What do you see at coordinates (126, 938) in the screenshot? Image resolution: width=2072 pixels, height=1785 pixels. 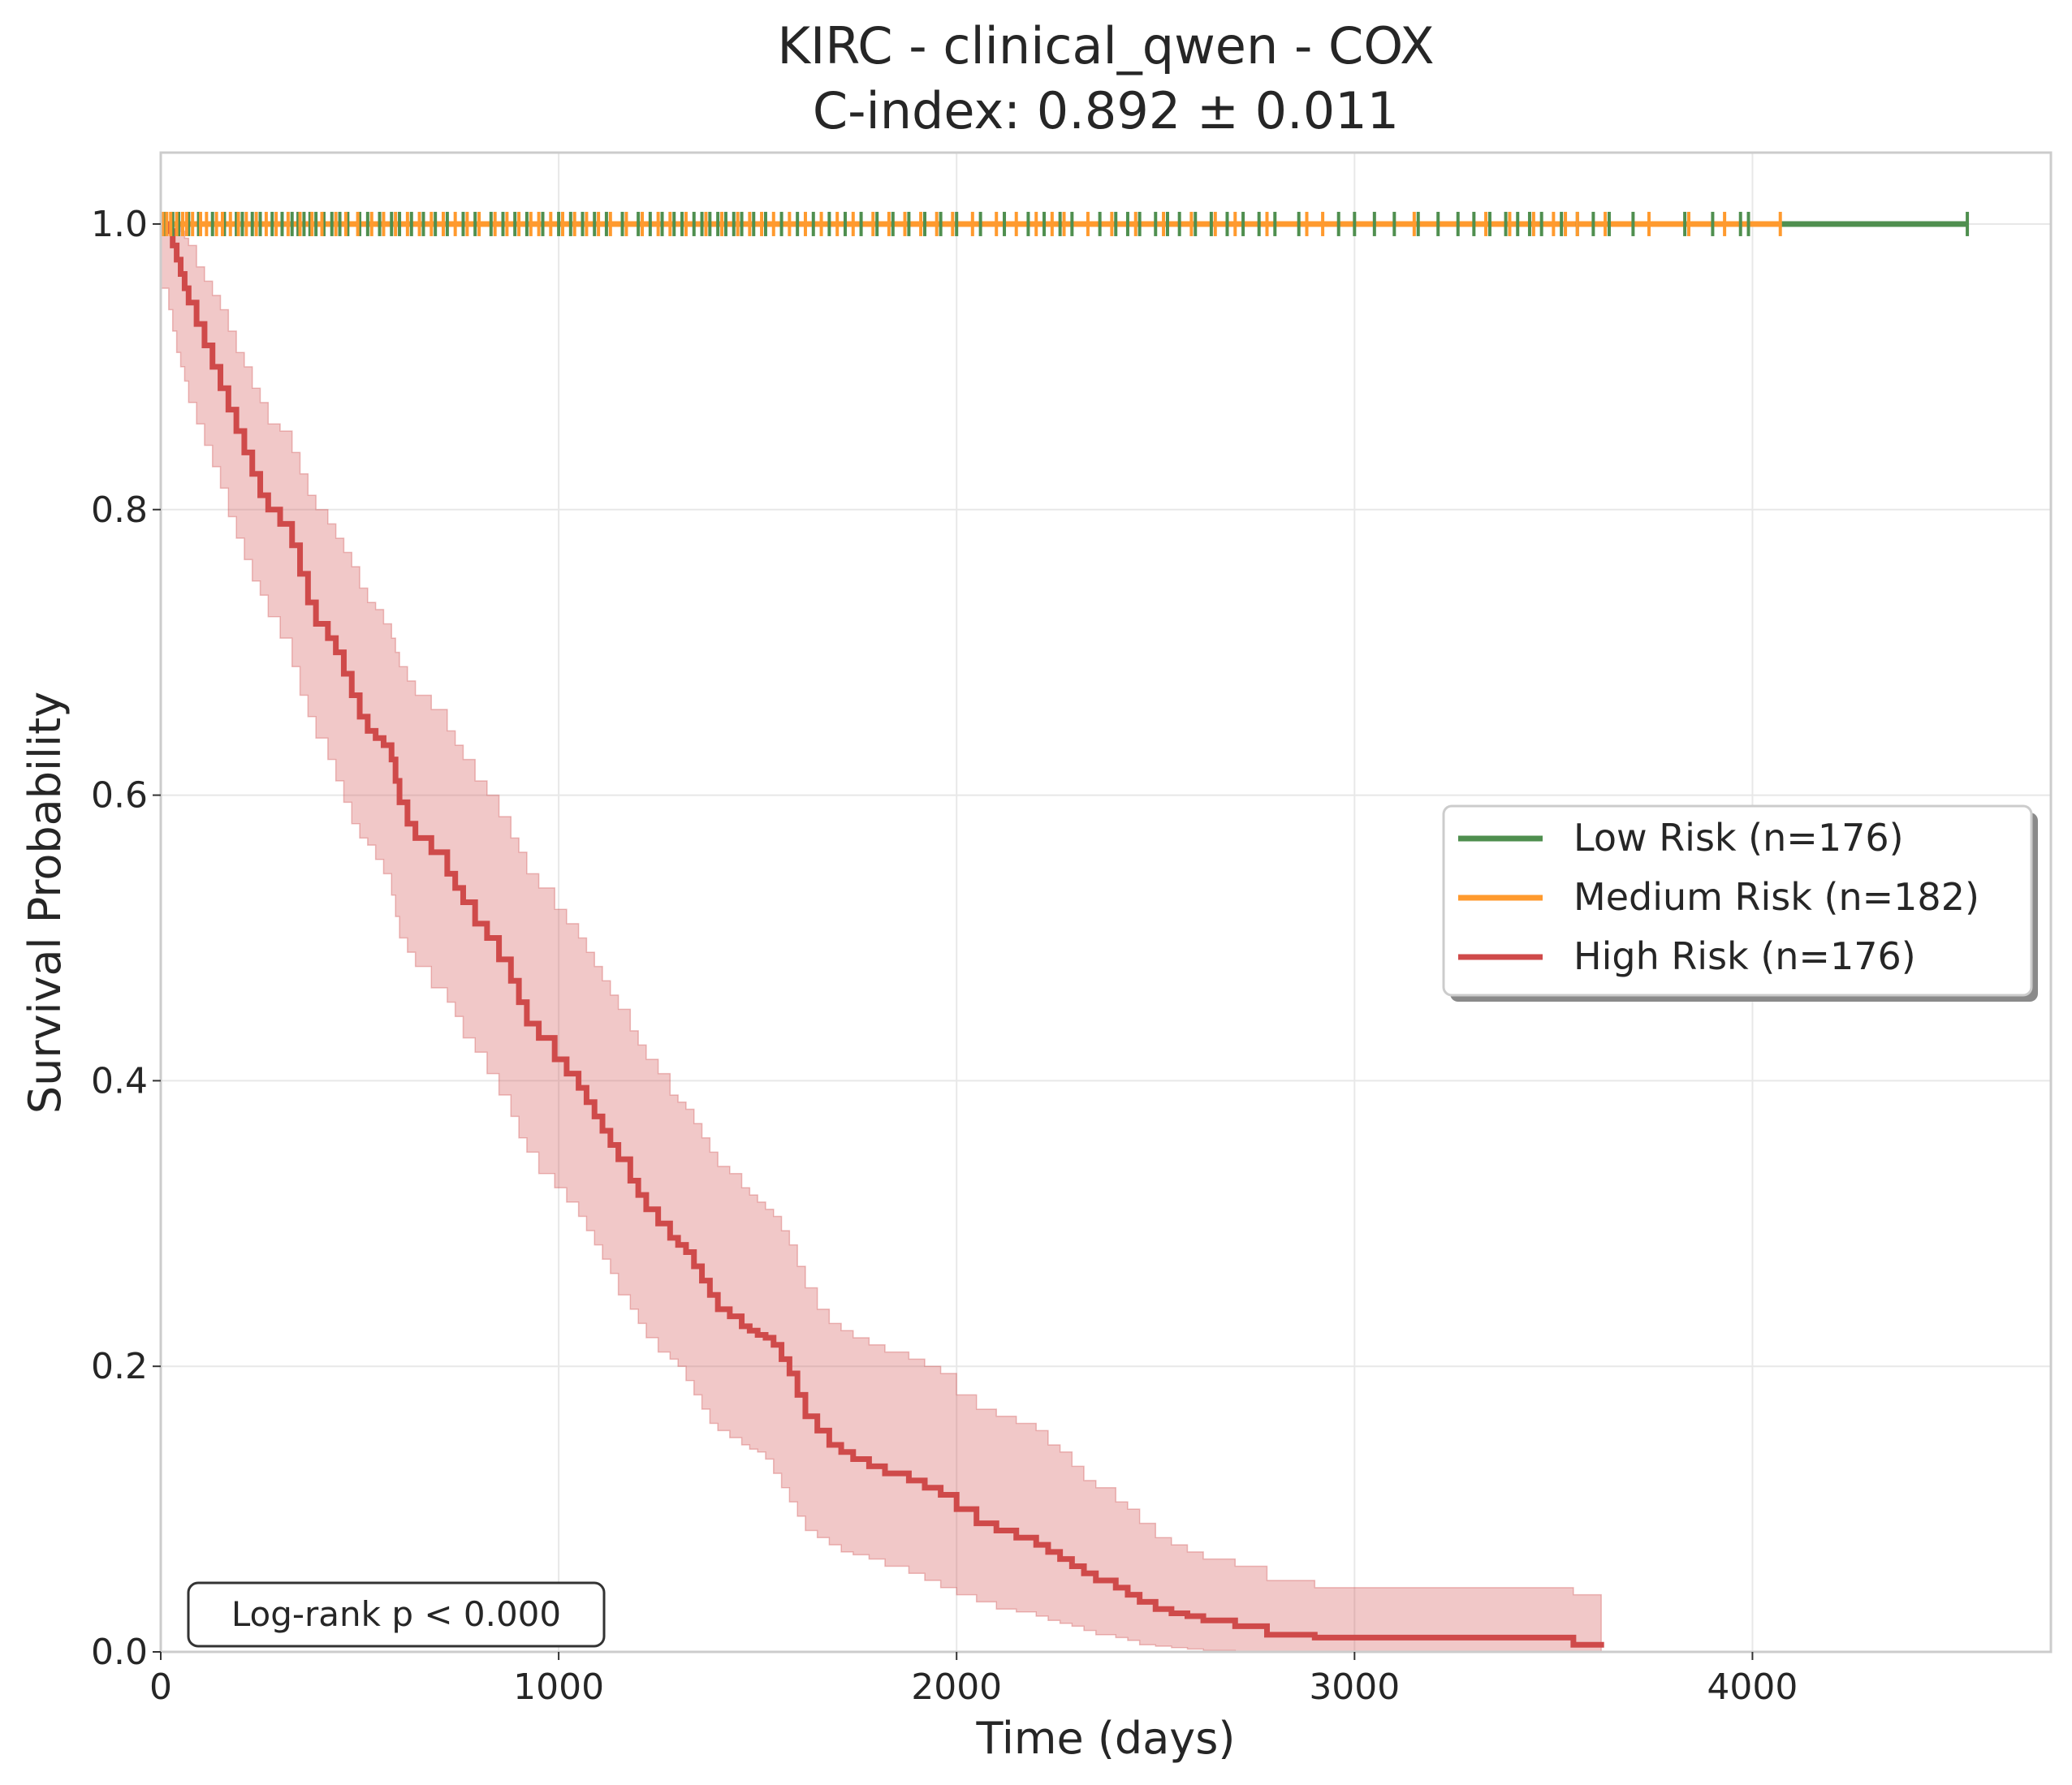 I see `y-axis-ticks: 0.0 0.2 0.4 0.6 0.8 1.0` at bounding box center [126, 938].